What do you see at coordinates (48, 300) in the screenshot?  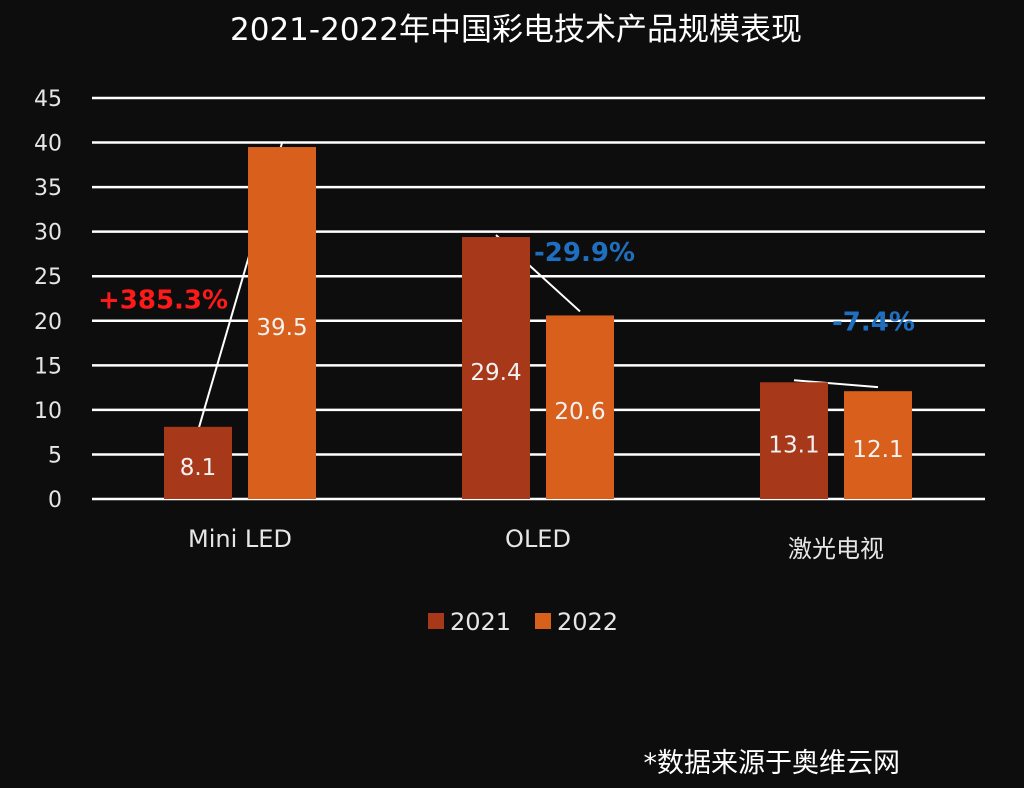 I see `y-axis: 0 5 10 15 20 25 30 35 40 45` at bounding box center [48, 300].